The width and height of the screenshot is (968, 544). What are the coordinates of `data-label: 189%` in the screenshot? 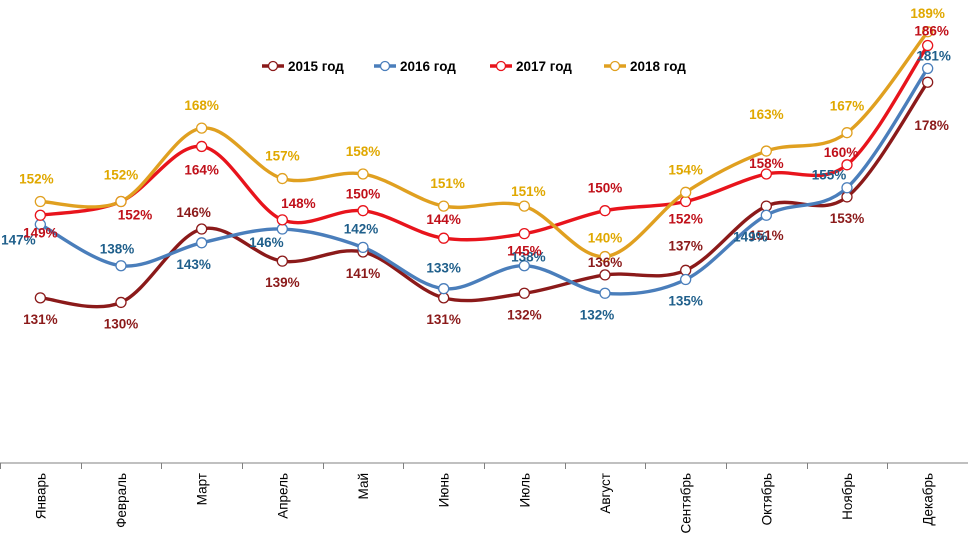 It's located at (927, 13).